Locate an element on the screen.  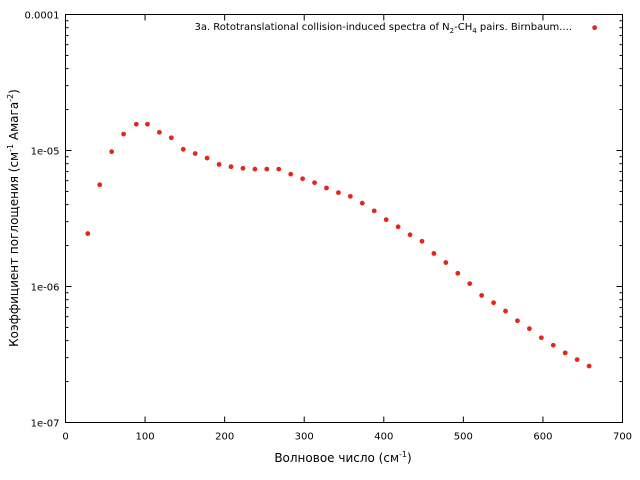
y-axis-label: Коэффициент поглощения (см-1 Амага-2) is located at coordinates (13, 218).